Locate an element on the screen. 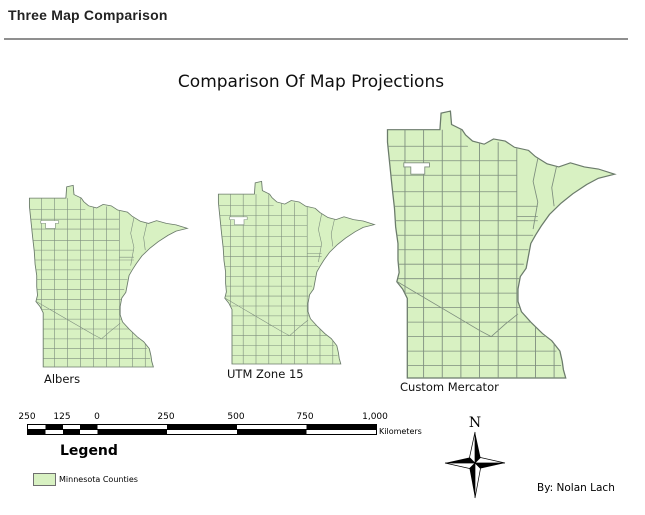 This screenshot has width=645, height=515. minnesota-map-albers is located at coordinates (108, 275).